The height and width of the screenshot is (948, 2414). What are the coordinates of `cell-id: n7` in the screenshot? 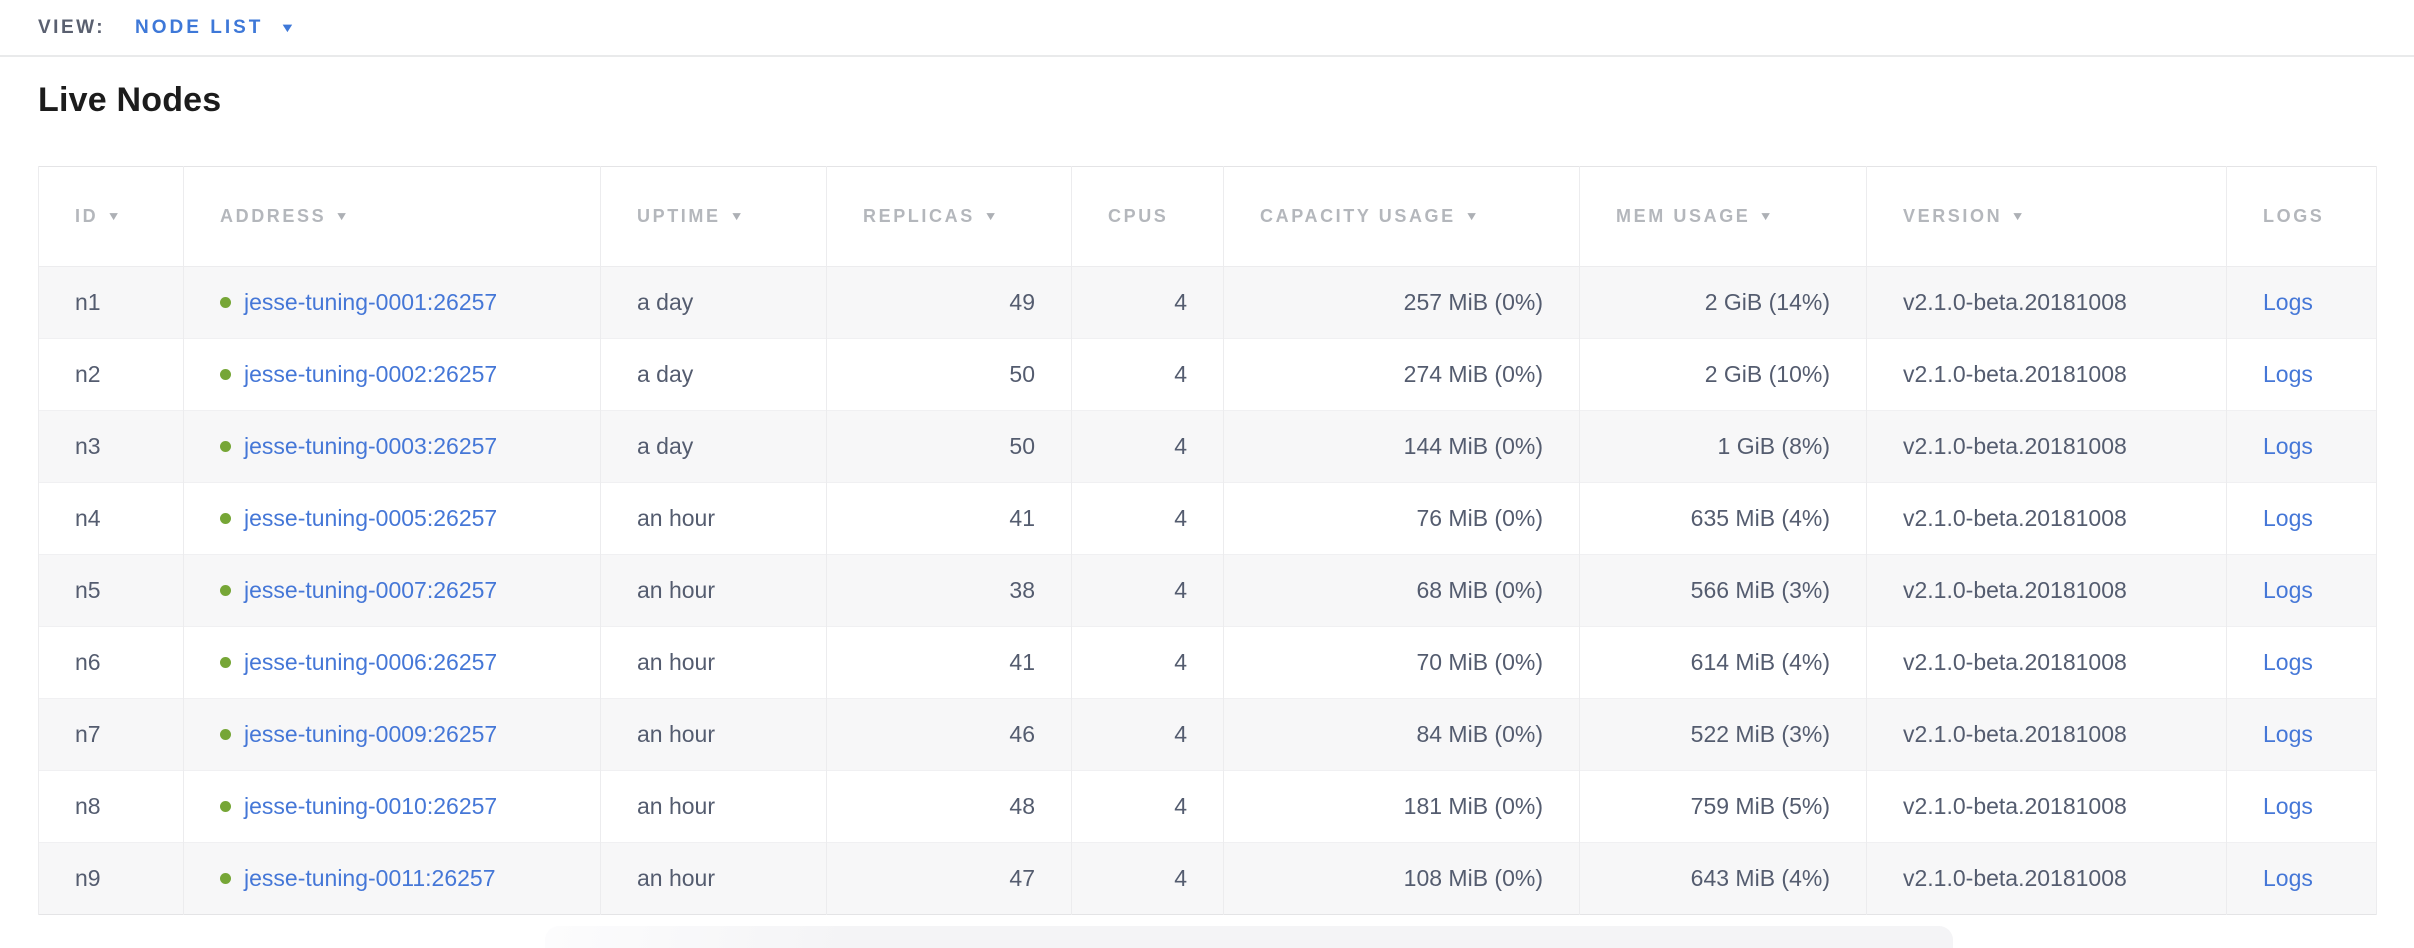 It's located at (111, 734).